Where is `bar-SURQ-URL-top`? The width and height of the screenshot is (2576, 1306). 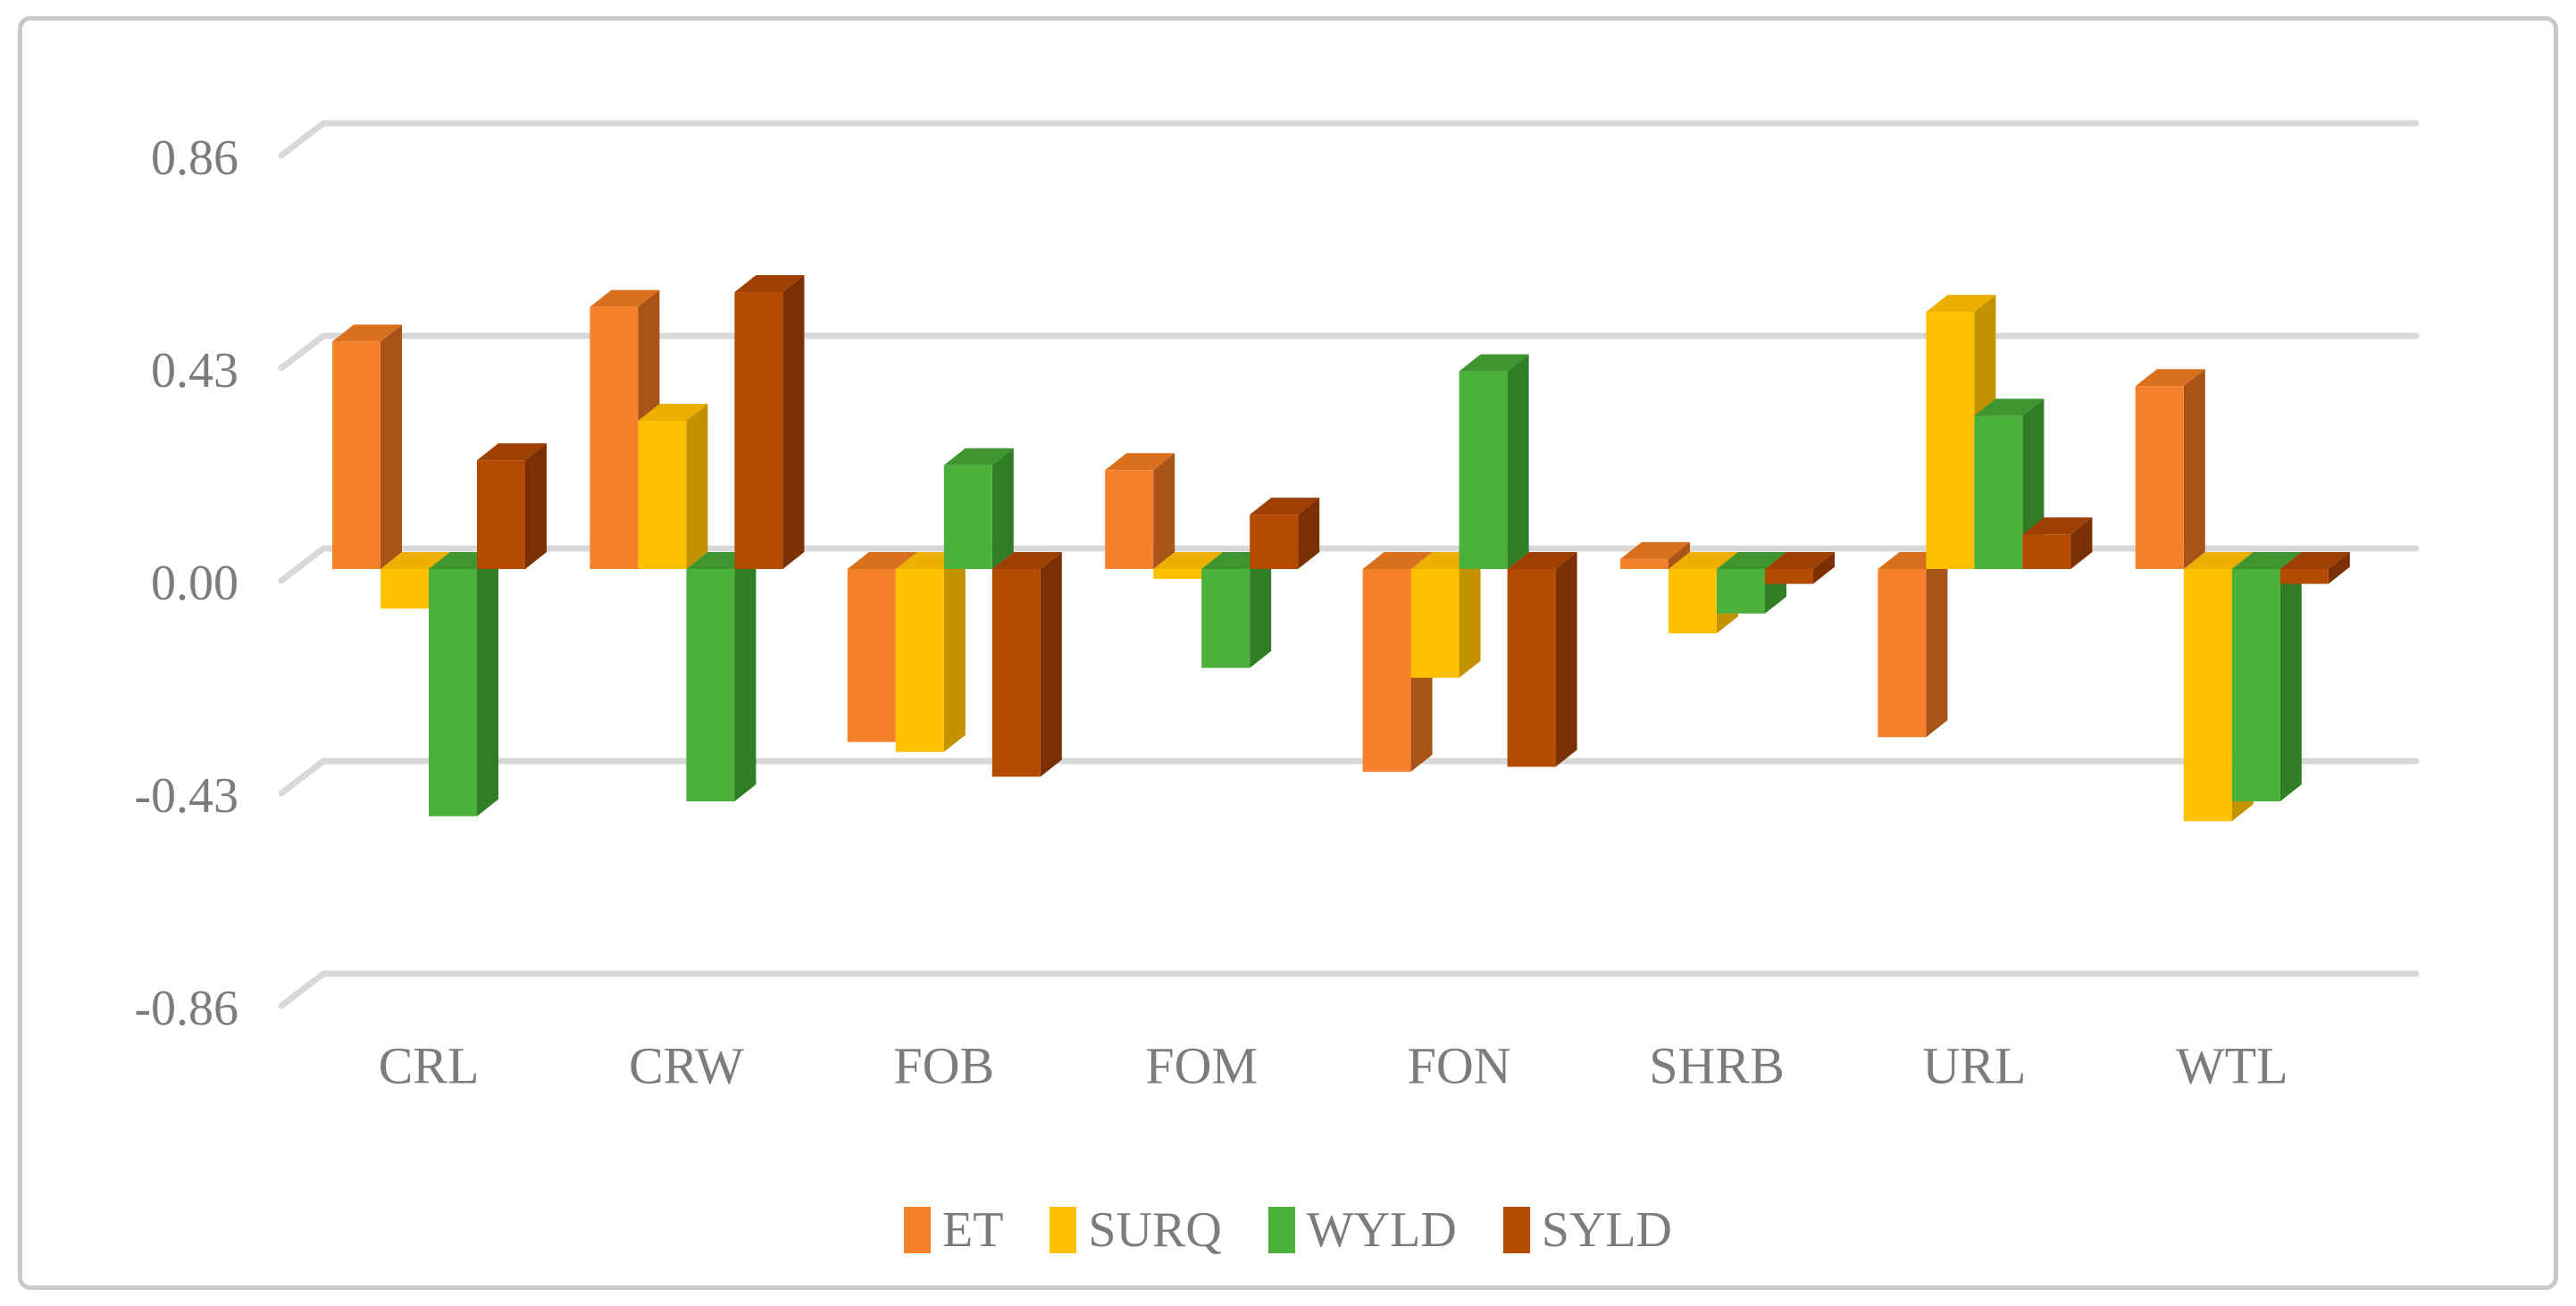
bar-SURQ-URL-top is located at coordinates (1961, 304).